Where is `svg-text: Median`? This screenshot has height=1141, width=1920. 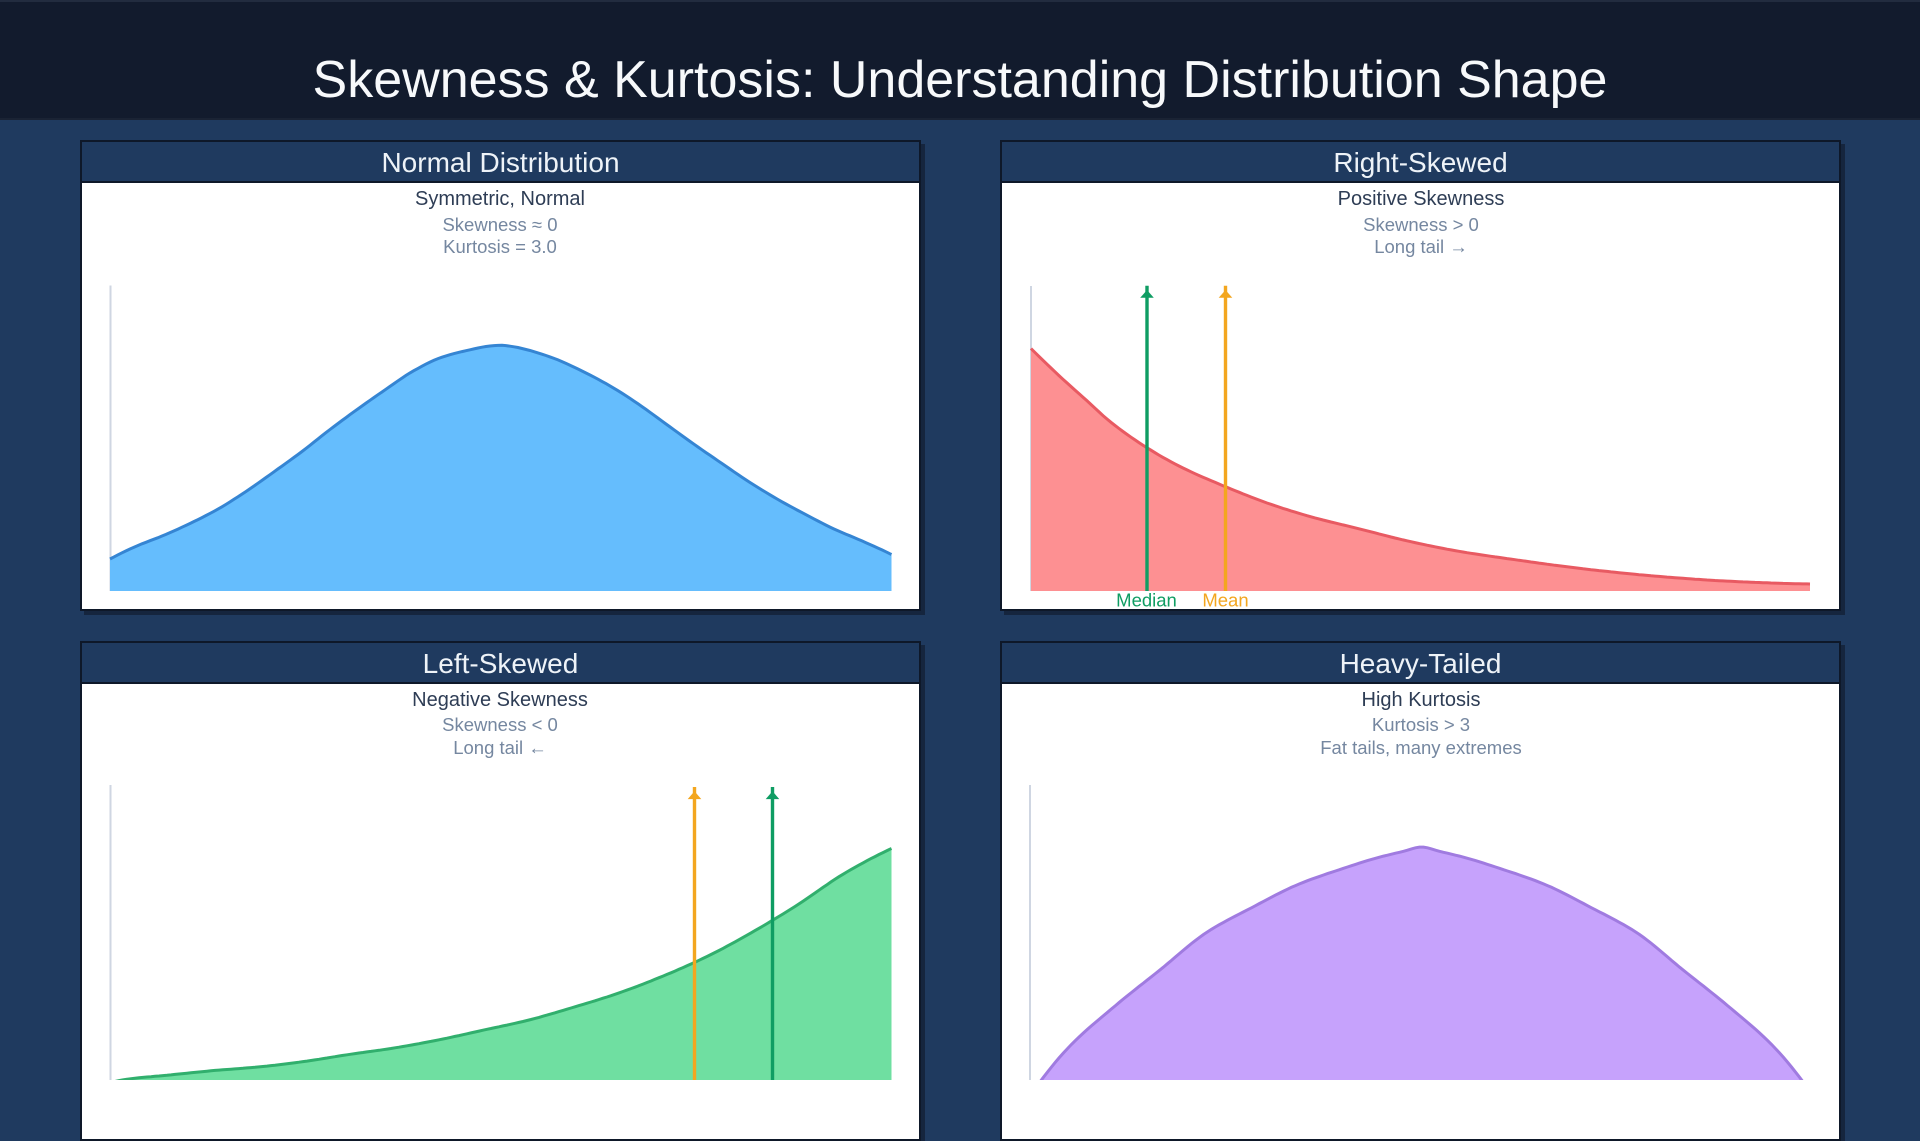 svg-text: Median is located at coordinates (1146, 600).